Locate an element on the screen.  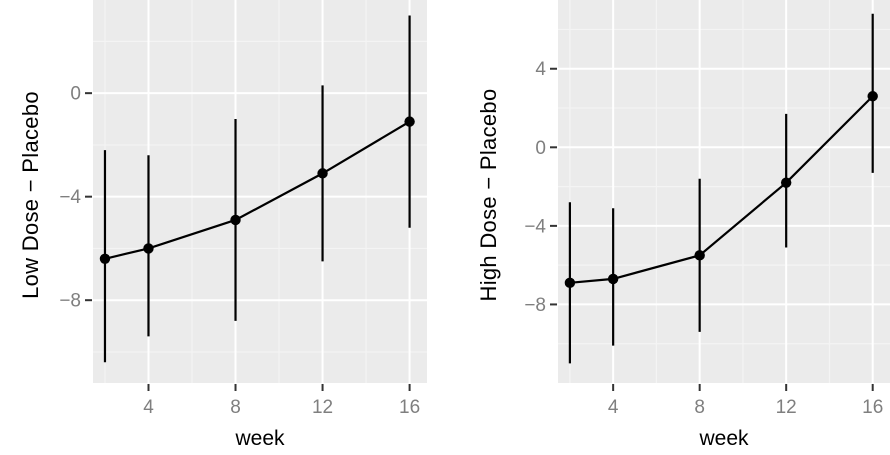
y-axis-title-high-dose: High Dose − Placebo is located at coordinates (488, 195).